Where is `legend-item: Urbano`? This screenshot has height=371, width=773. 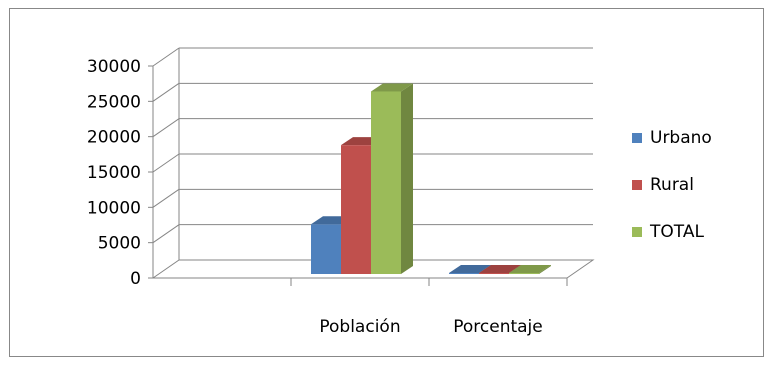
legend-item: Urbano is located at coordinates (672, 138).